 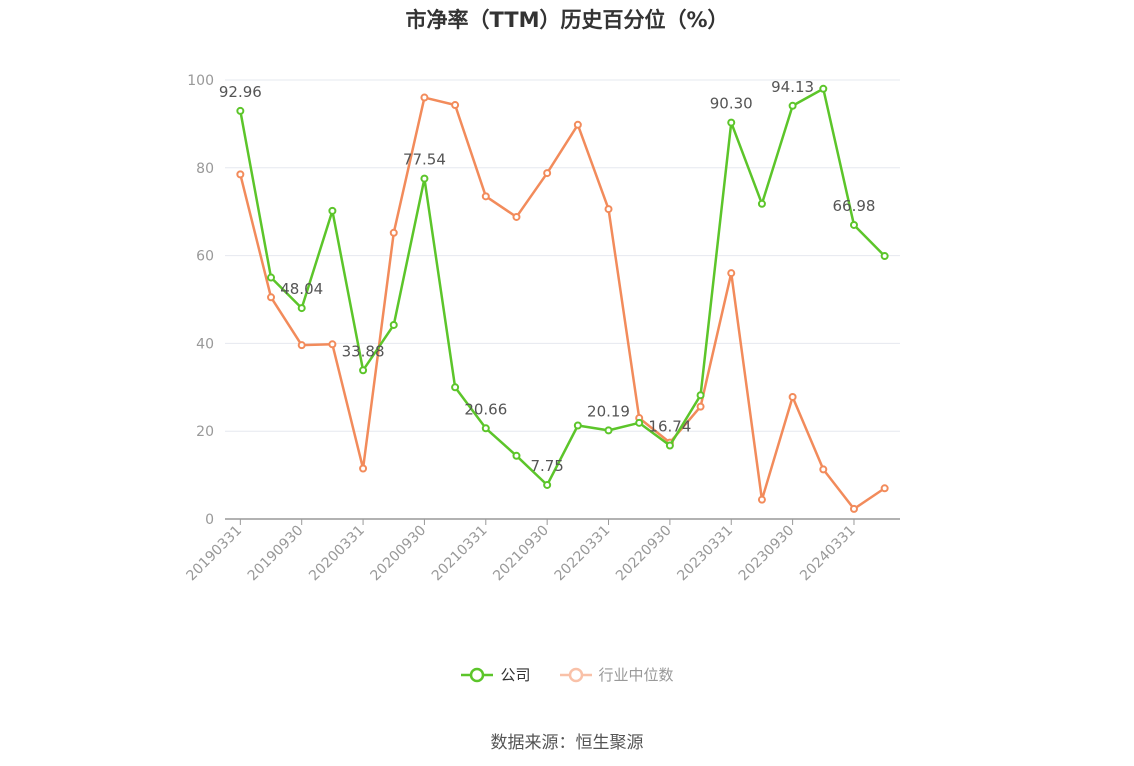 I want to click on data-label: 20.19, so click(x=608, y=411).